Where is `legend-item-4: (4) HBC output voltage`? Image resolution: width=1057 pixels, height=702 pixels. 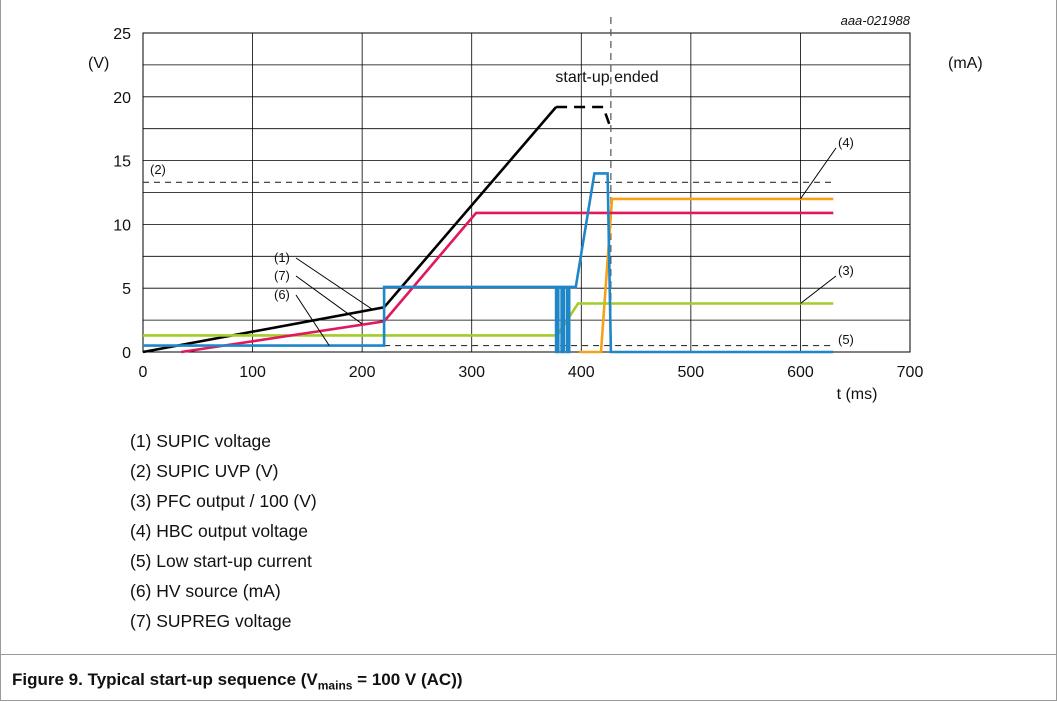
legend-item-4: (4) HBC output voltage is located at coordinates (219, 531).